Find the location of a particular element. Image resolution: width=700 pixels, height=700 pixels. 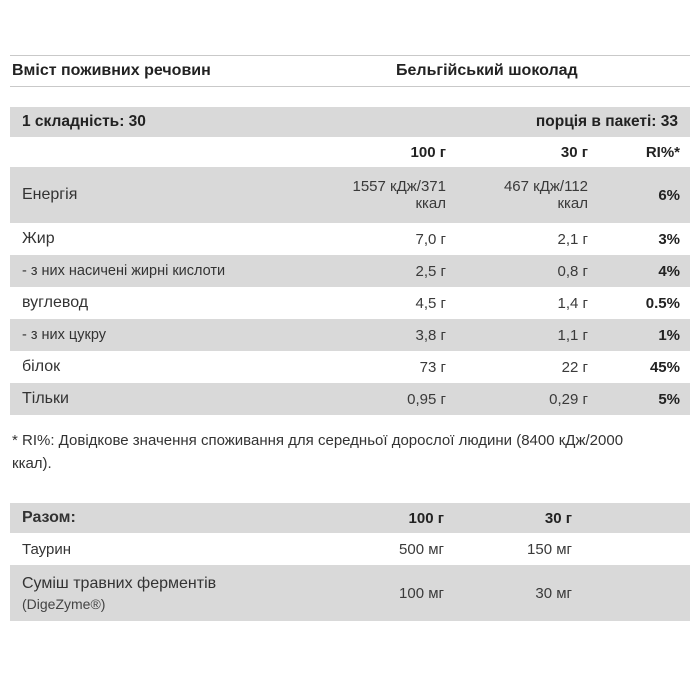

ri-value: 5% is located at coordinates (669, 399).